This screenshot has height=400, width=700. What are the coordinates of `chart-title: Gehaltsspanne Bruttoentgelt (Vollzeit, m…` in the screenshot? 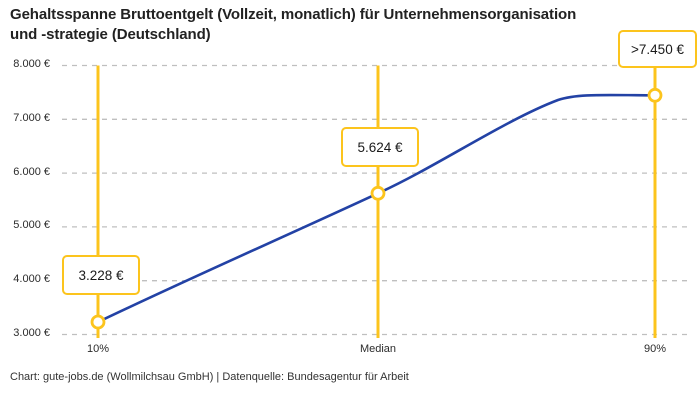 It's located at (293, 25).